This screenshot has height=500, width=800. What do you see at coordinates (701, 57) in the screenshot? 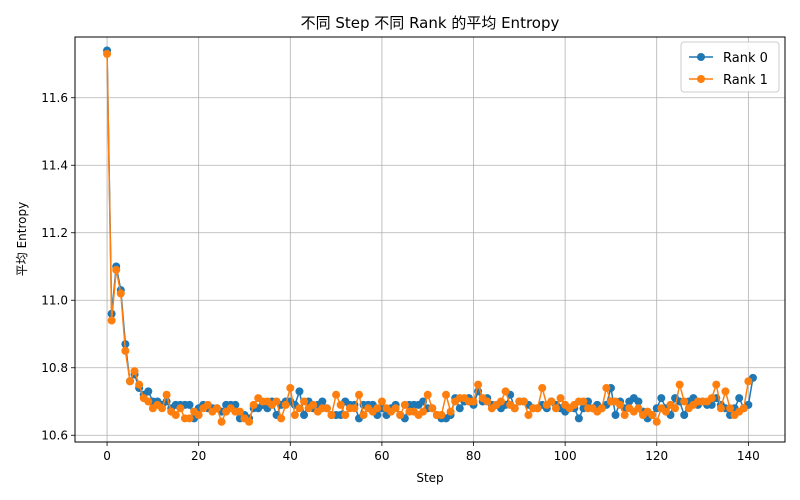
I see `legend-swatch-marker` at bounding box center [701, 57].